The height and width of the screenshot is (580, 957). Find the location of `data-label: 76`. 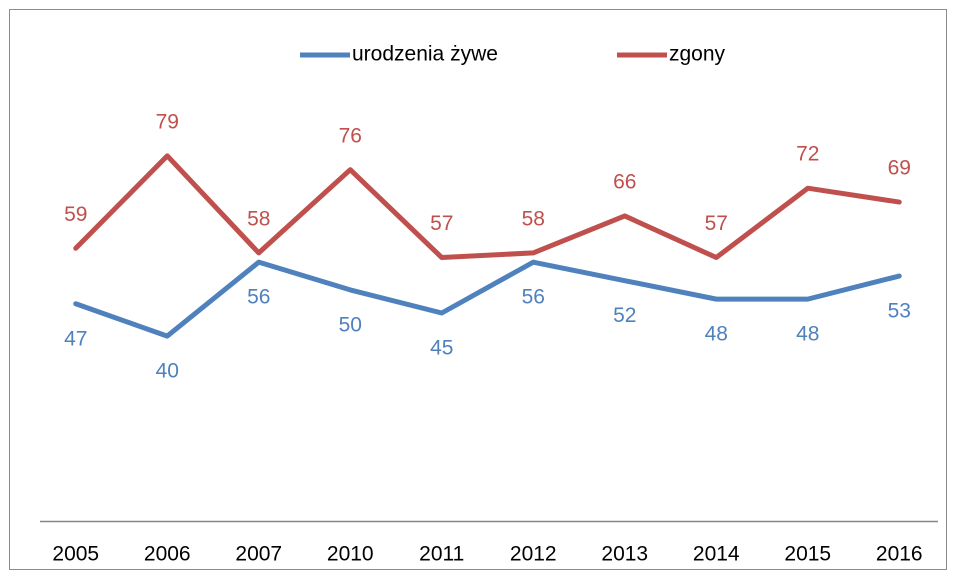

data-label: 76 is located at coordinates (350, 135).